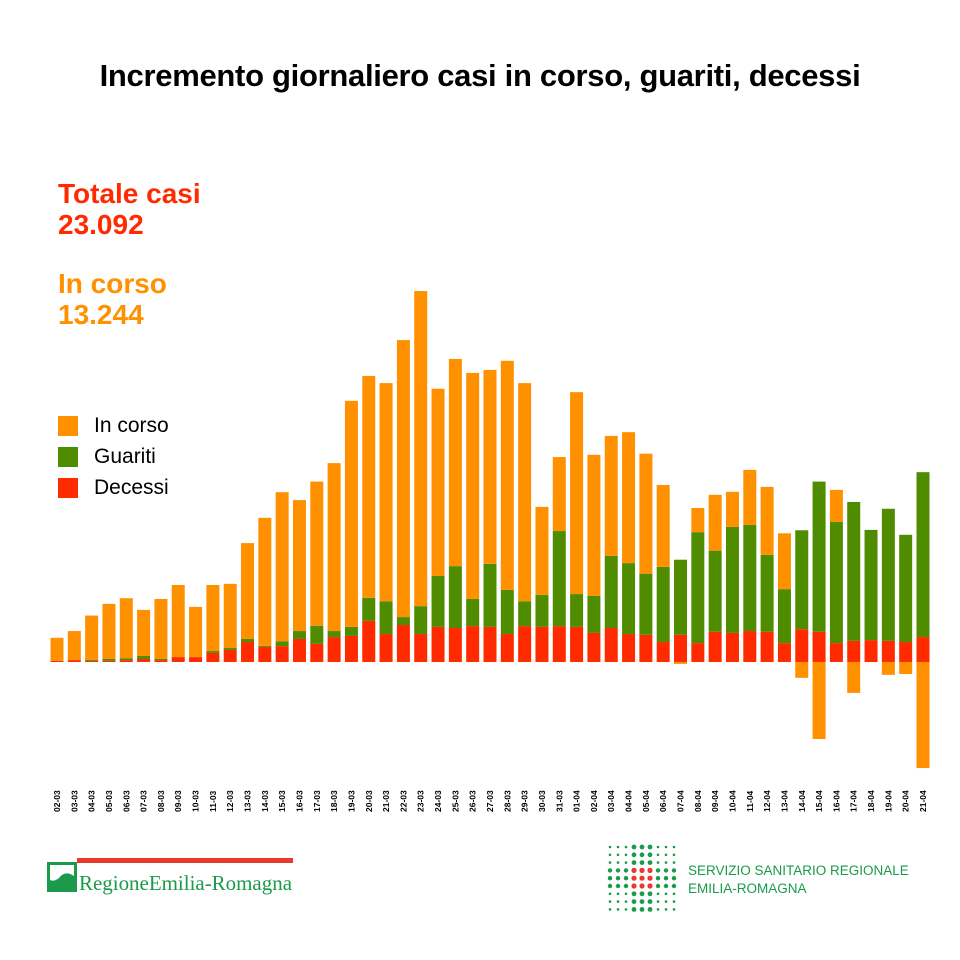  I want to click on x-tick-label: 12-03, so click(230, 801).